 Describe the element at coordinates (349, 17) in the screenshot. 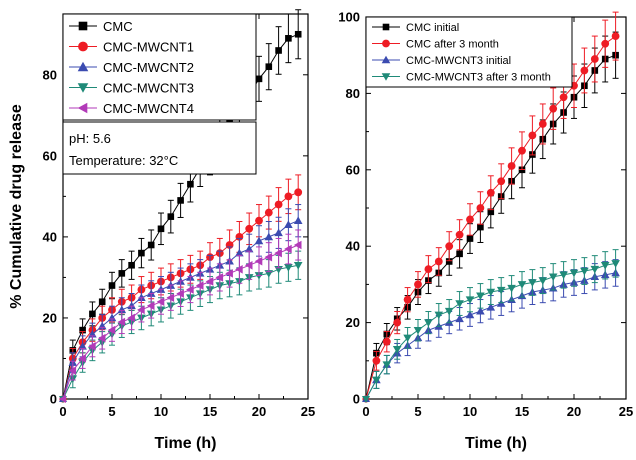

I see `y-tick-label: 100` at that location.